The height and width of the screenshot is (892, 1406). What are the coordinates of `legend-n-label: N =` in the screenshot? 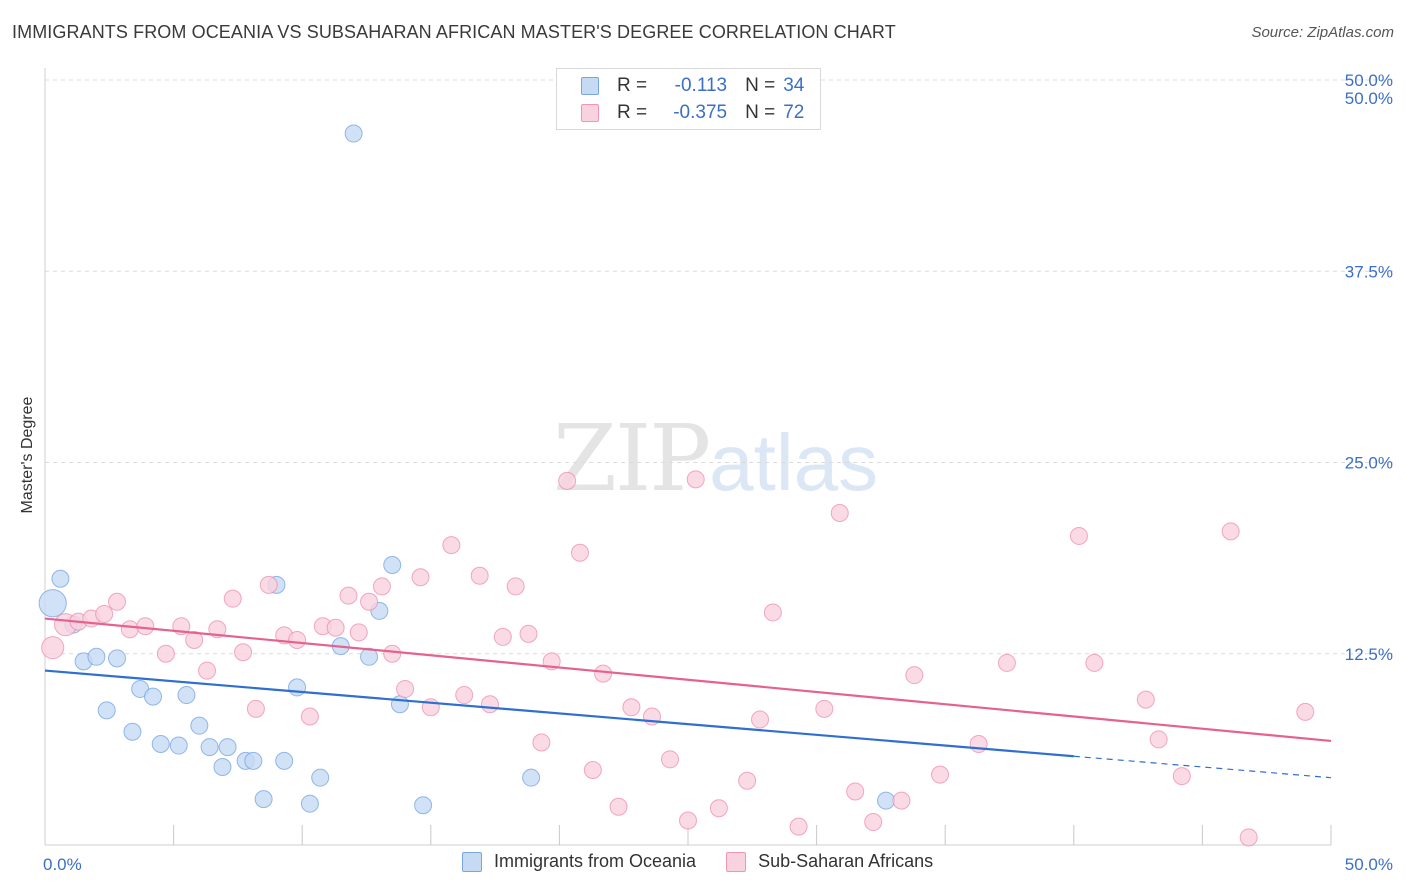 It's located at (760, 112).